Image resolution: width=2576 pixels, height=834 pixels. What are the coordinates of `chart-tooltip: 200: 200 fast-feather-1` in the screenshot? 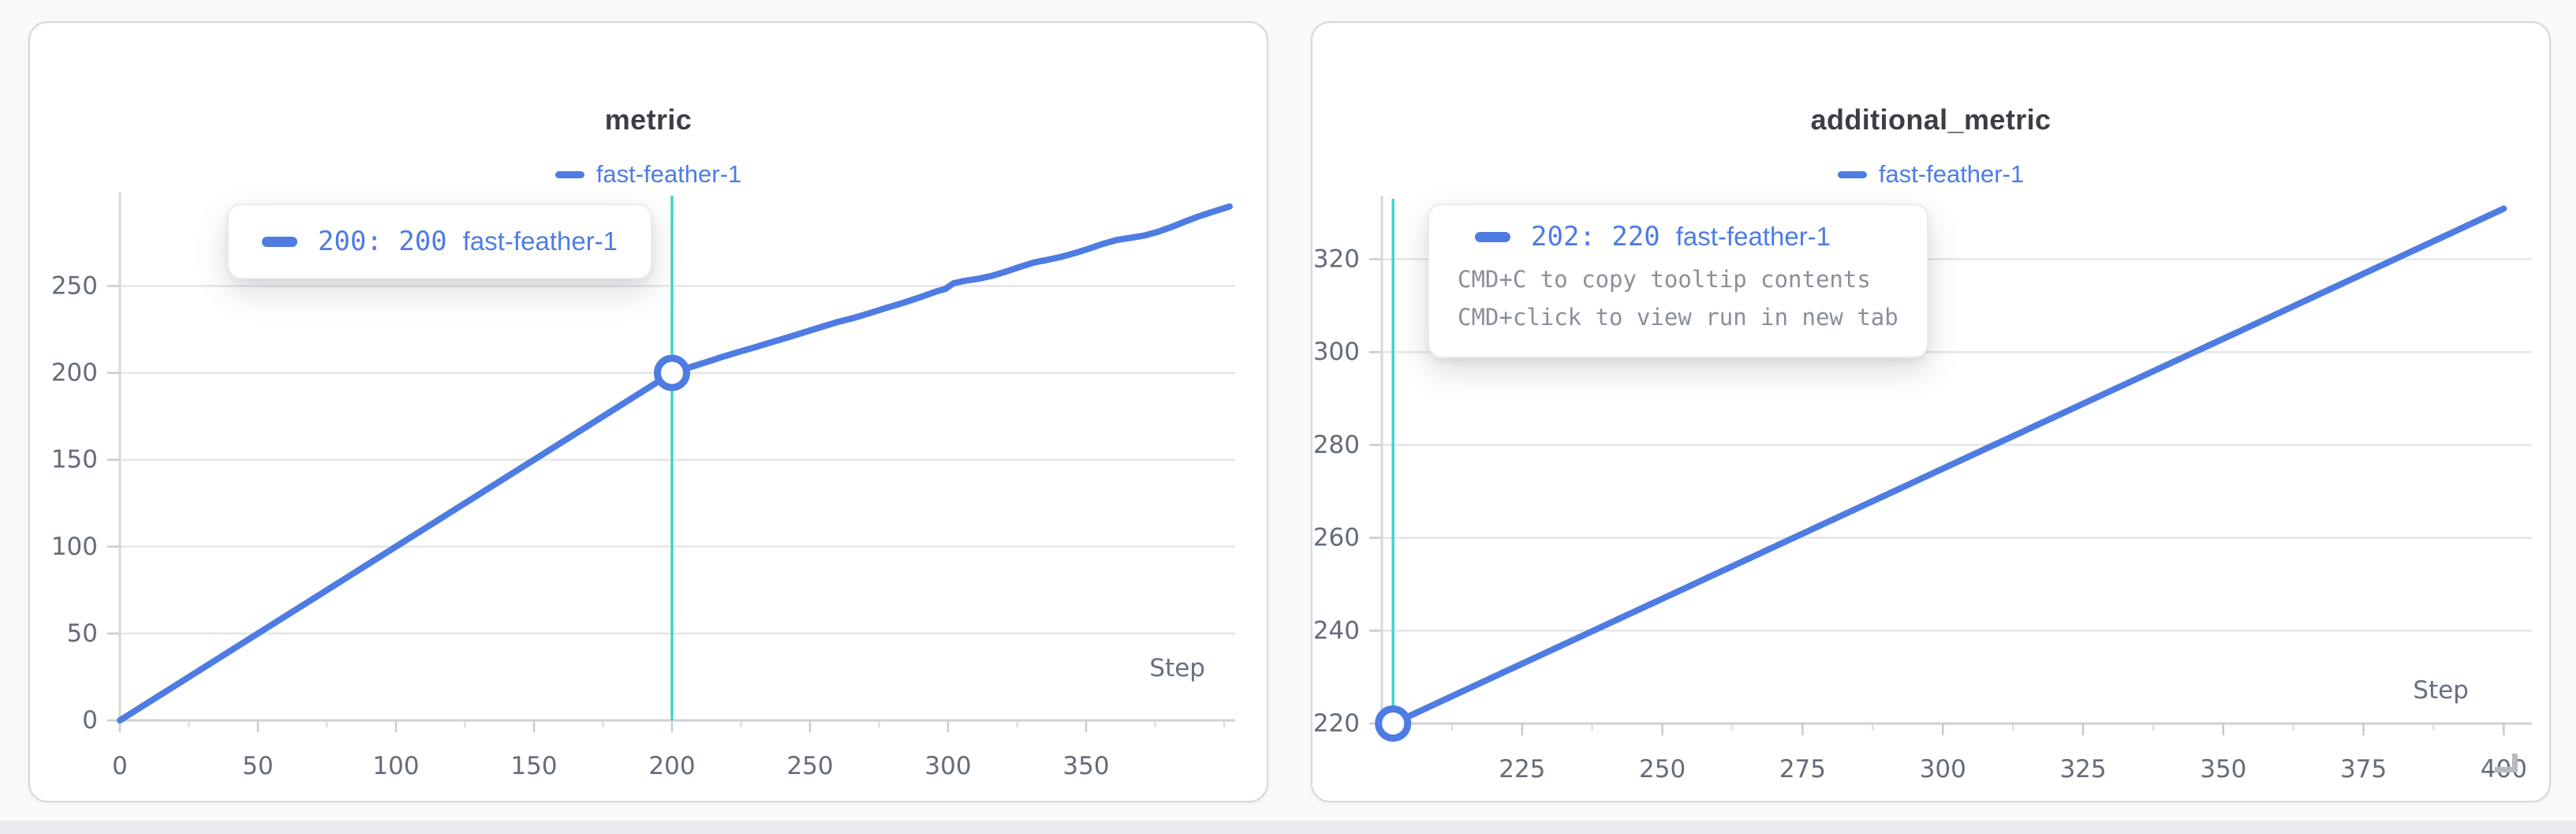 It's located at (440, 241).